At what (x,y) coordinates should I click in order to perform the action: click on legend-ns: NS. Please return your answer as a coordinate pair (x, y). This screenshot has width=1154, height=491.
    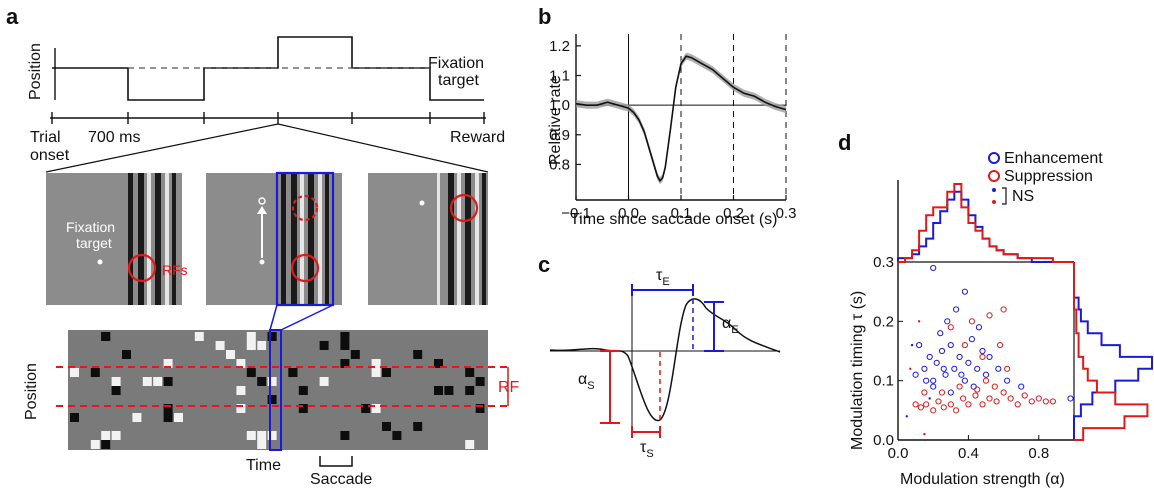
    Looking at the image, I should click on (1023, 196).